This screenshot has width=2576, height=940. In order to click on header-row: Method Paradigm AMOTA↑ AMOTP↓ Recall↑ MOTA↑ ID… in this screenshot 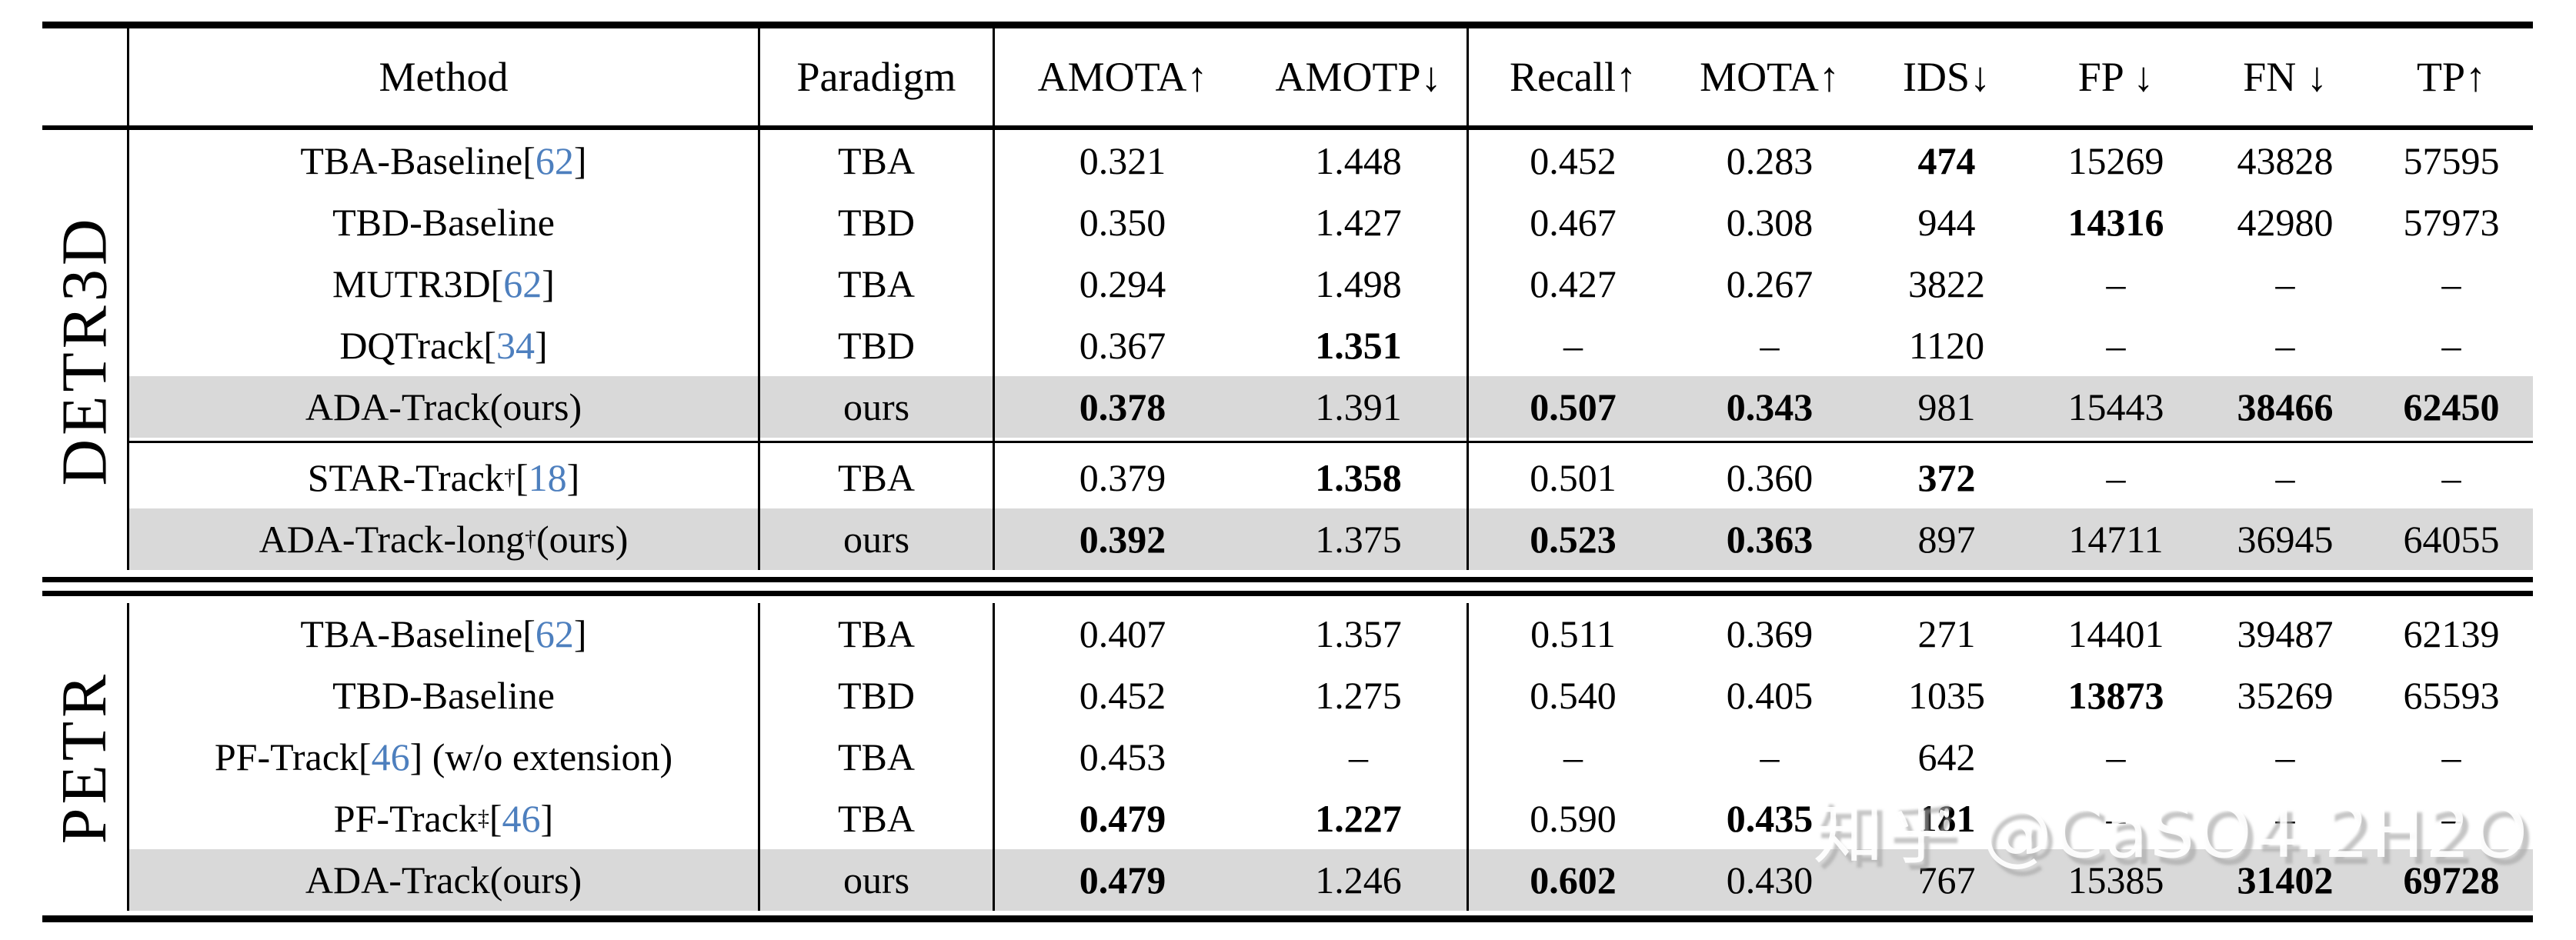, I will do `click(1288, 76)`.